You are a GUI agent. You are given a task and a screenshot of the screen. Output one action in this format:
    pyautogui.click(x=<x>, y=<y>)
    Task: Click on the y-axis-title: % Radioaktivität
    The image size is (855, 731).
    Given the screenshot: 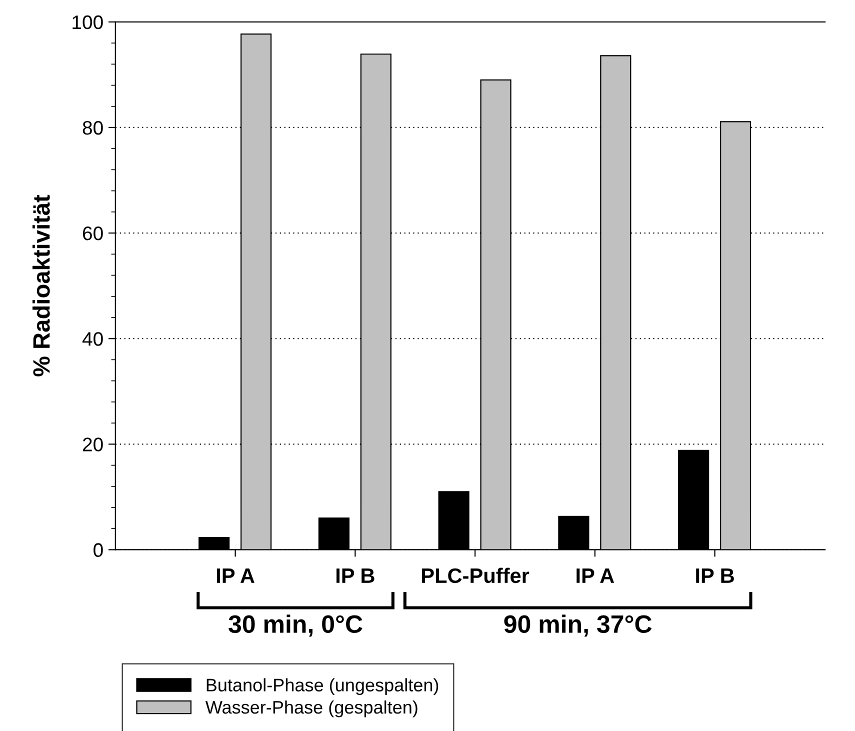 What is the action you would take?
    pyautogui.click(x=41, y=285)
    